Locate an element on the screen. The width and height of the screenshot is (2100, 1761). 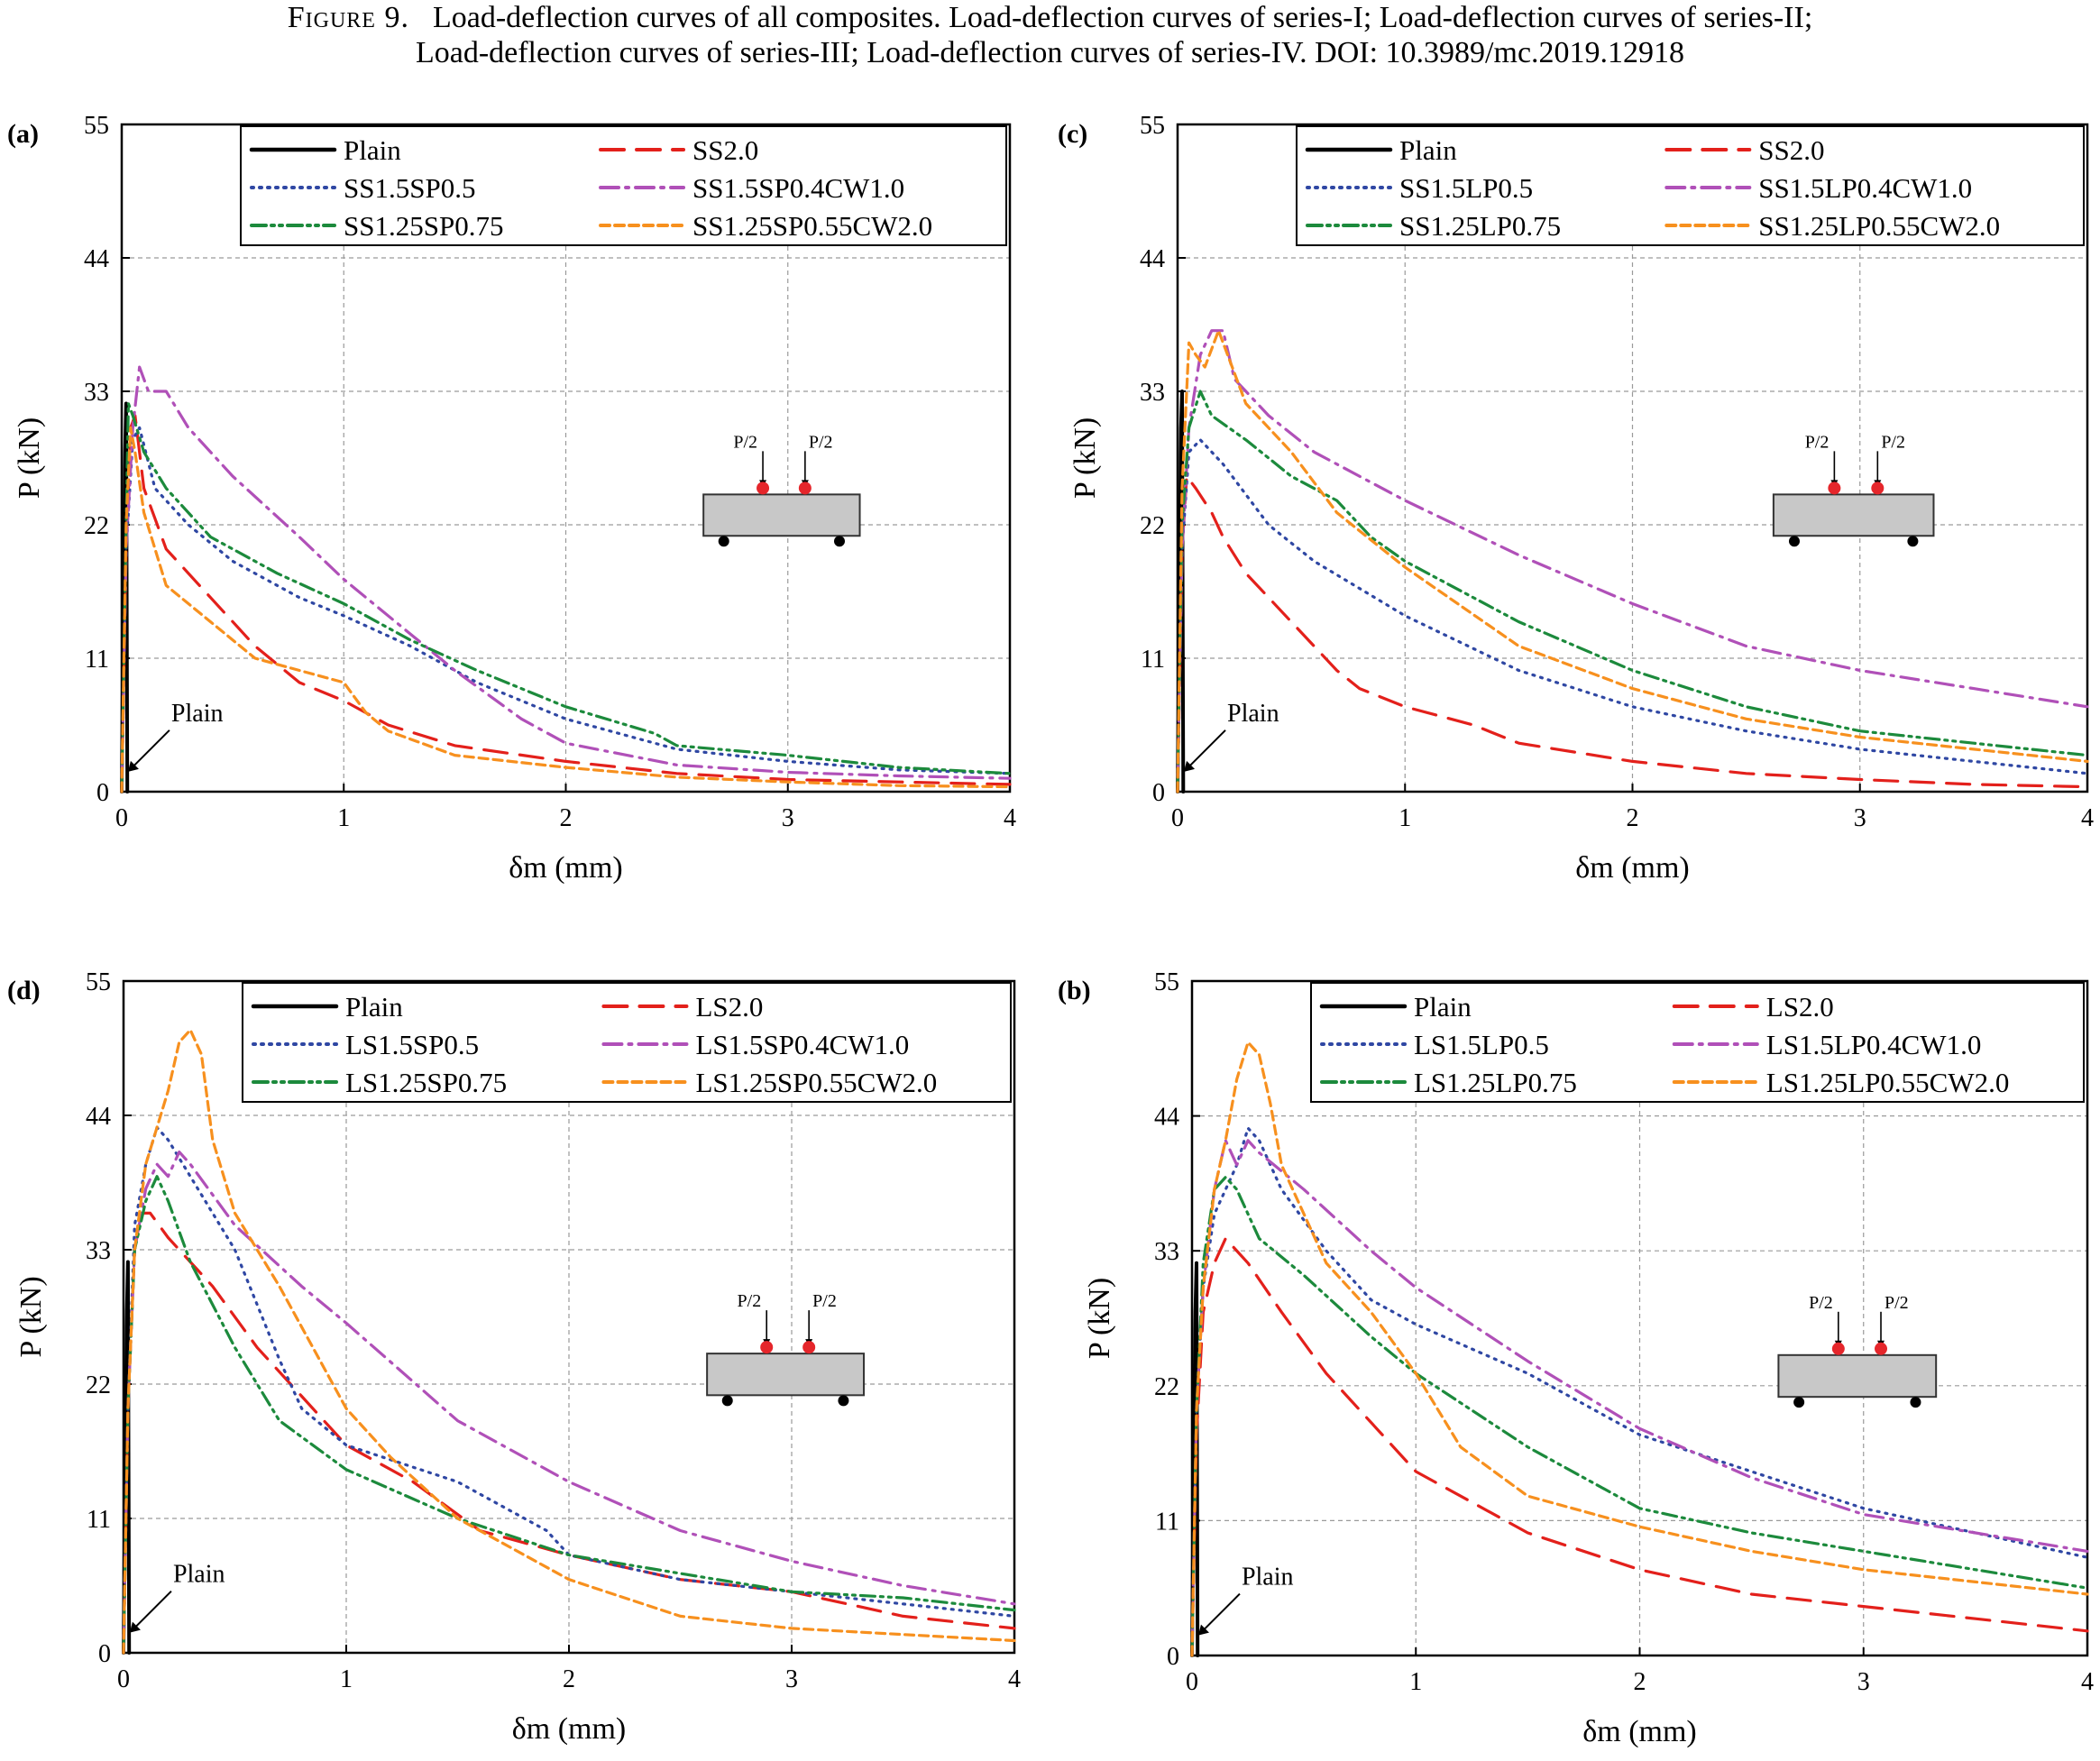
legend-label-5: LS1.25SP0.55CW2.0 is located at coordinates (816, 1082).